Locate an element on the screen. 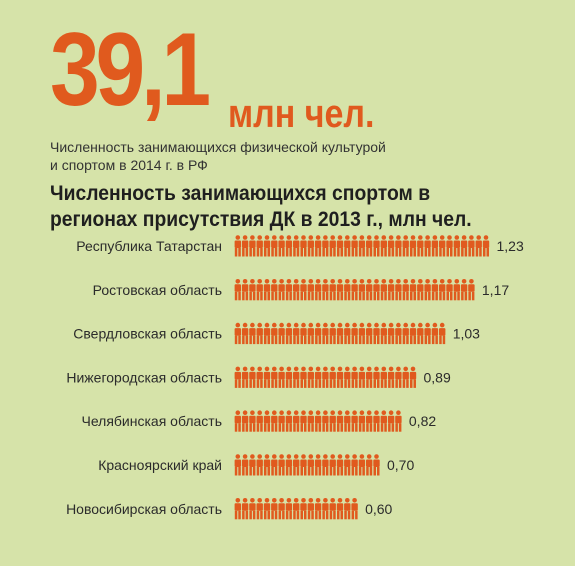 This screenshot has height=566, width=575. chart-row: Новосибирская область 0,60 is located at coordinates (229, 509).